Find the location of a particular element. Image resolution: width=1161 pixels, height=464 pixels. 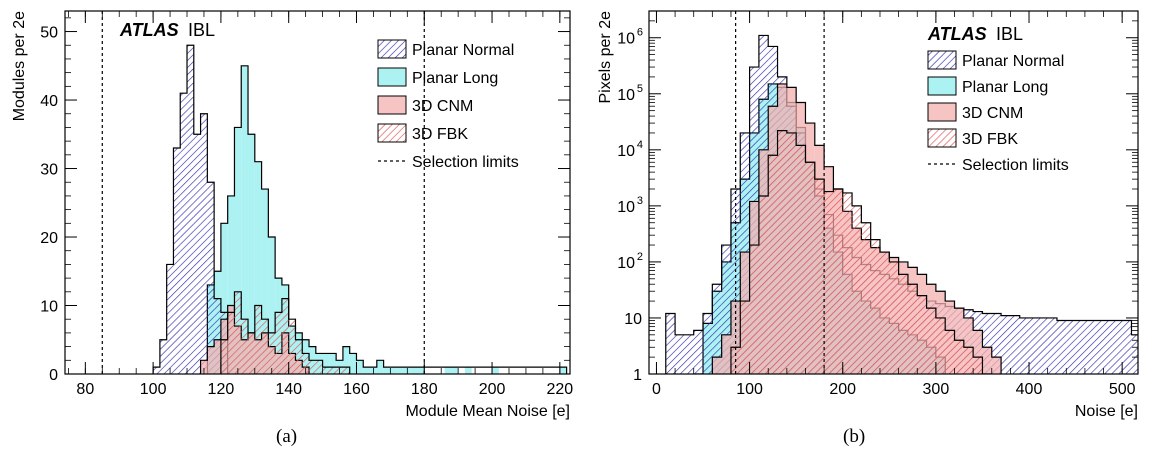

legend-item-selection-limits: Selection limits is located at coordinates (448, 162).